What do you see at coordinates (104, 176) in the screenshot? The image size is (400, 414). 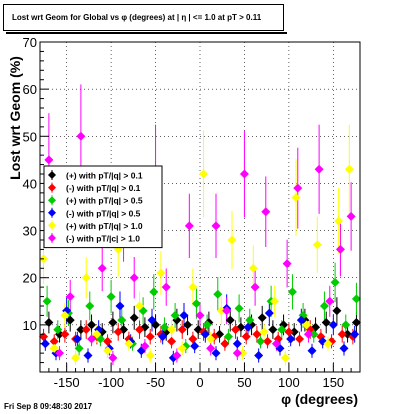 I see `legend-entry-label: (+) with pT/|q| > 0.1` at bounding box center [104, 176].